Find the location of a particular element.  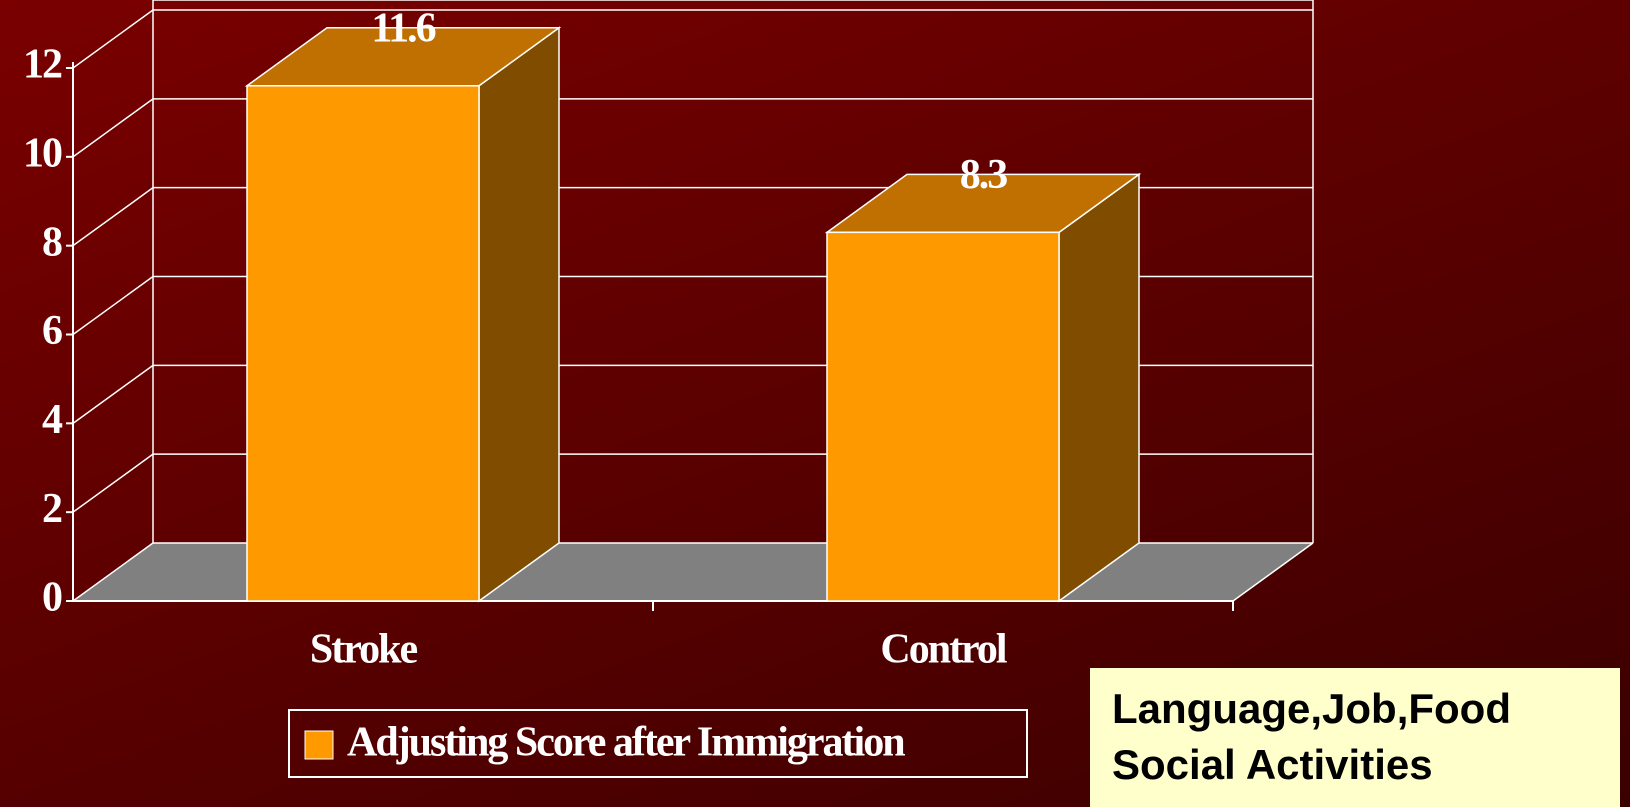

x-tick-label: Stroke is located at coordinates (364, 650).